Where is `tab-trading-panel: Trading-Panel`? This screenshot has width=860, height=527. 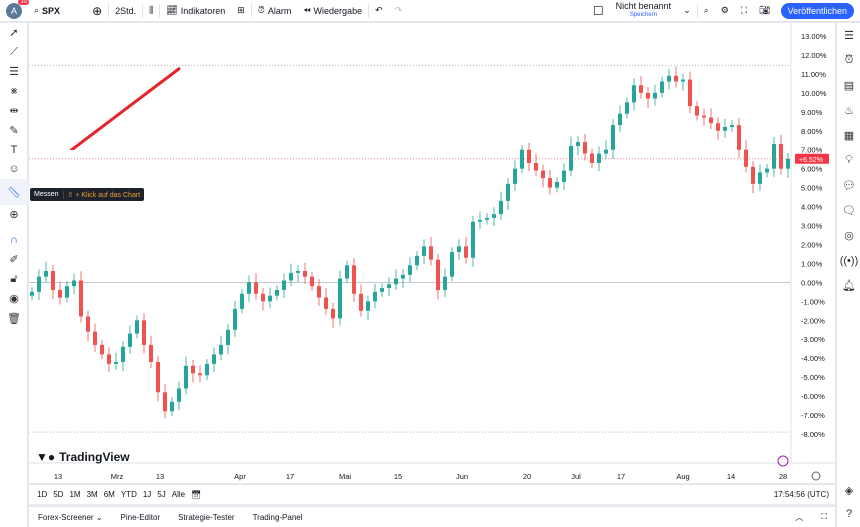 tab-trading-panel: Trading-Panel is located at coordinates (277, 517).